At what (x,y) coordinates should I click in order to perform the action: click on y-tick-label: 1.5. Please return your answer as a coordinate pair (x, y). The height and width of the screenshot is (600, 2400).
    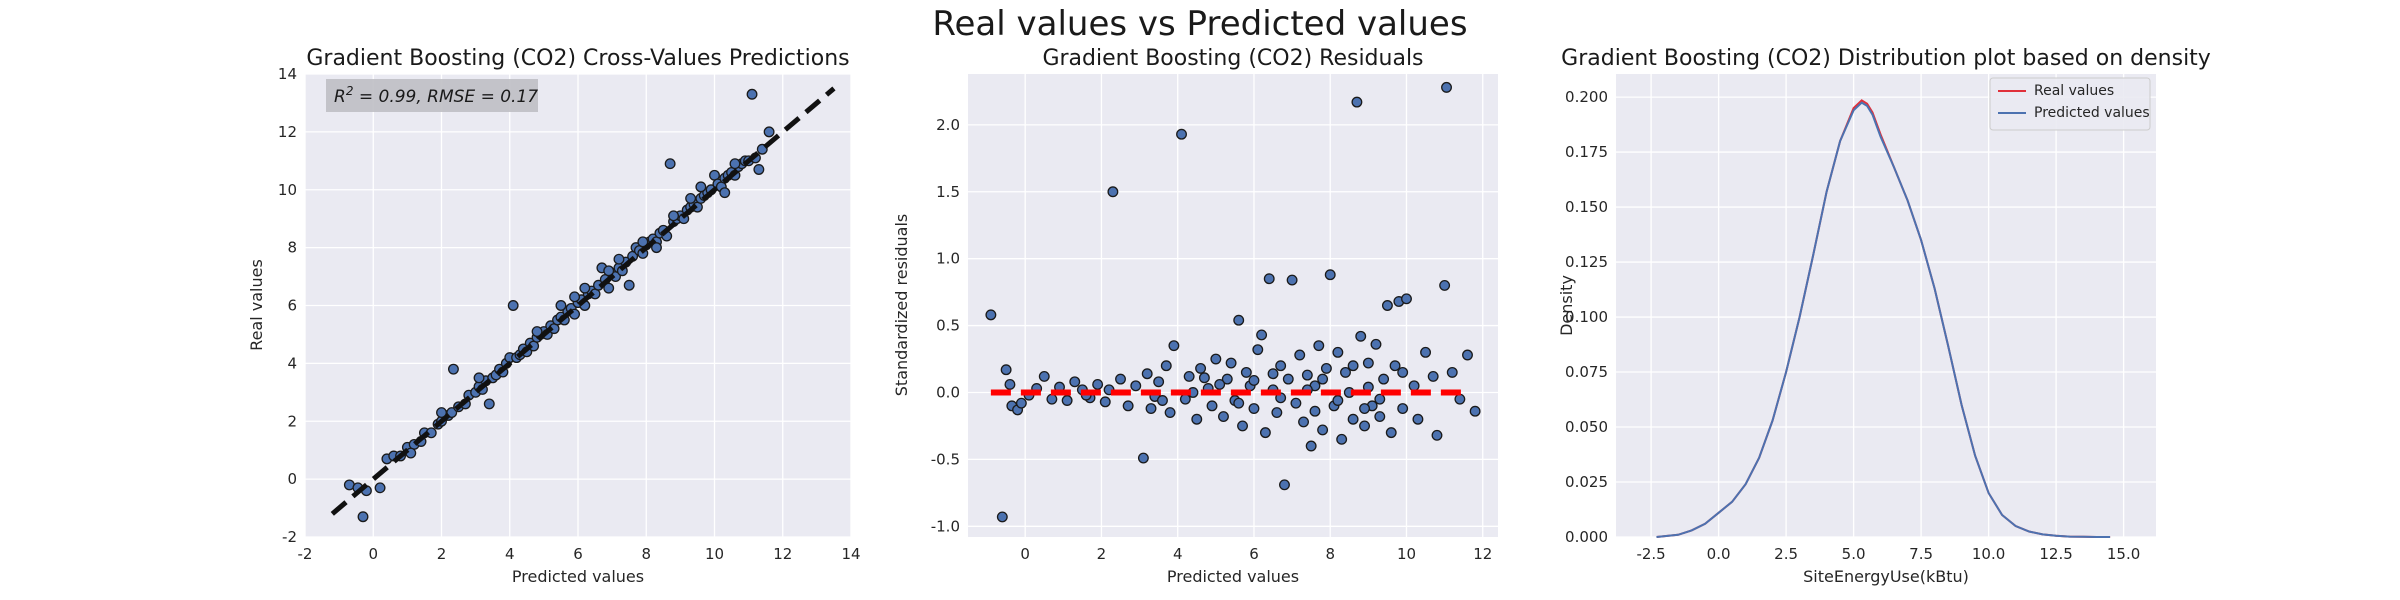
    Looking at the image, I should click on (948, 192).